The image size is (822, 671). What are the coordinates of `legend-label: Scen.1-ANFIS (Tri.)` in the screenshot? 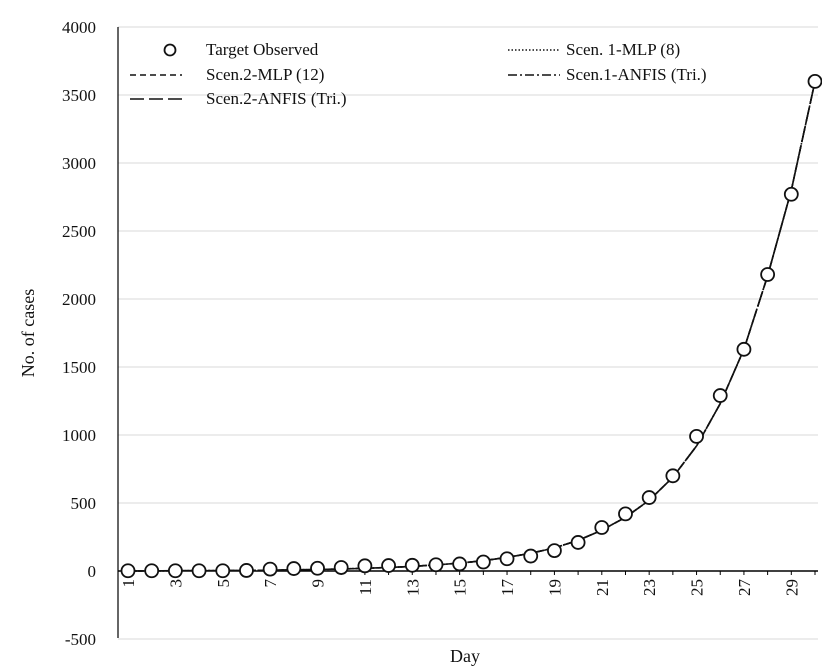 It's located at (636, 74).